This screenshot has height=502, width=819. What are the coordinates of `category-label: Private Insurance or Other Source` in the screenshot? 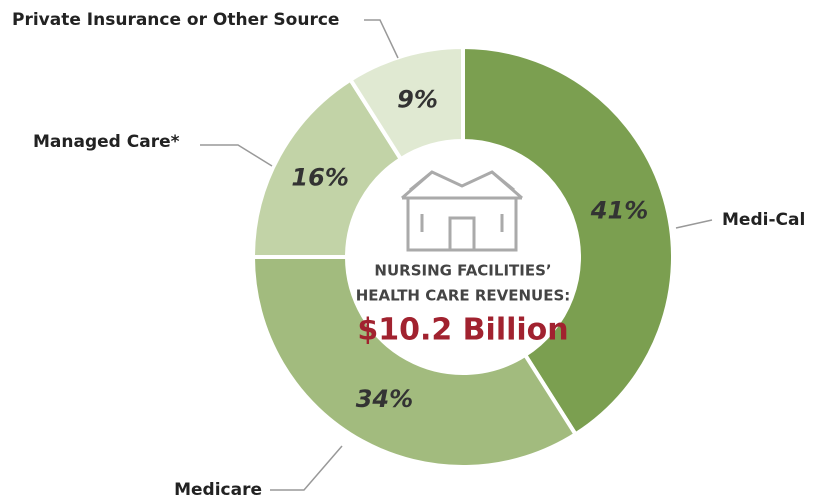 It's located at (175, 20).